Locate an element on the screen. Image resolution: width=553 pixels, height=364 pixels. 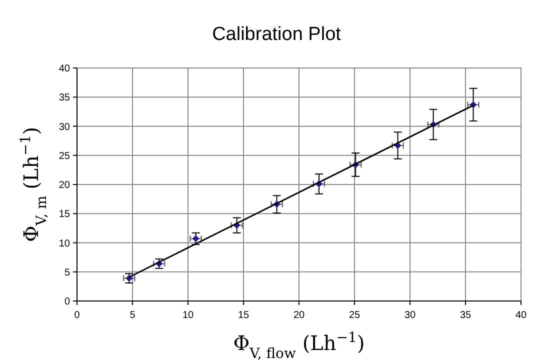
chart-title: Calibration Plot is located at coordinates (277, 34).